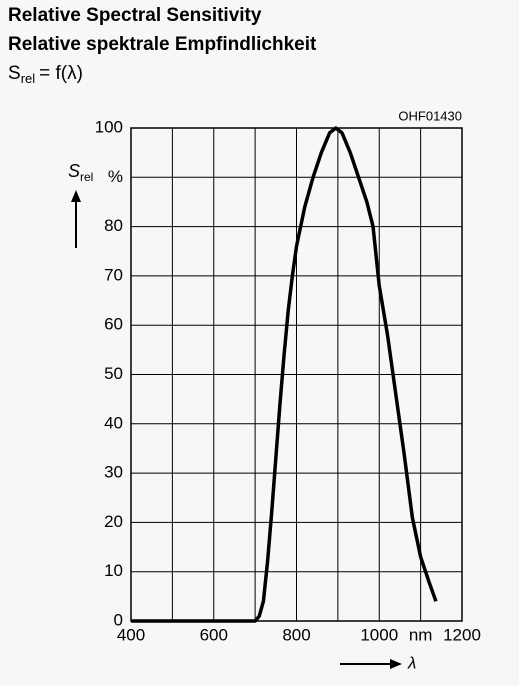  I want to click on x-arrow-head, so click(396, 664).